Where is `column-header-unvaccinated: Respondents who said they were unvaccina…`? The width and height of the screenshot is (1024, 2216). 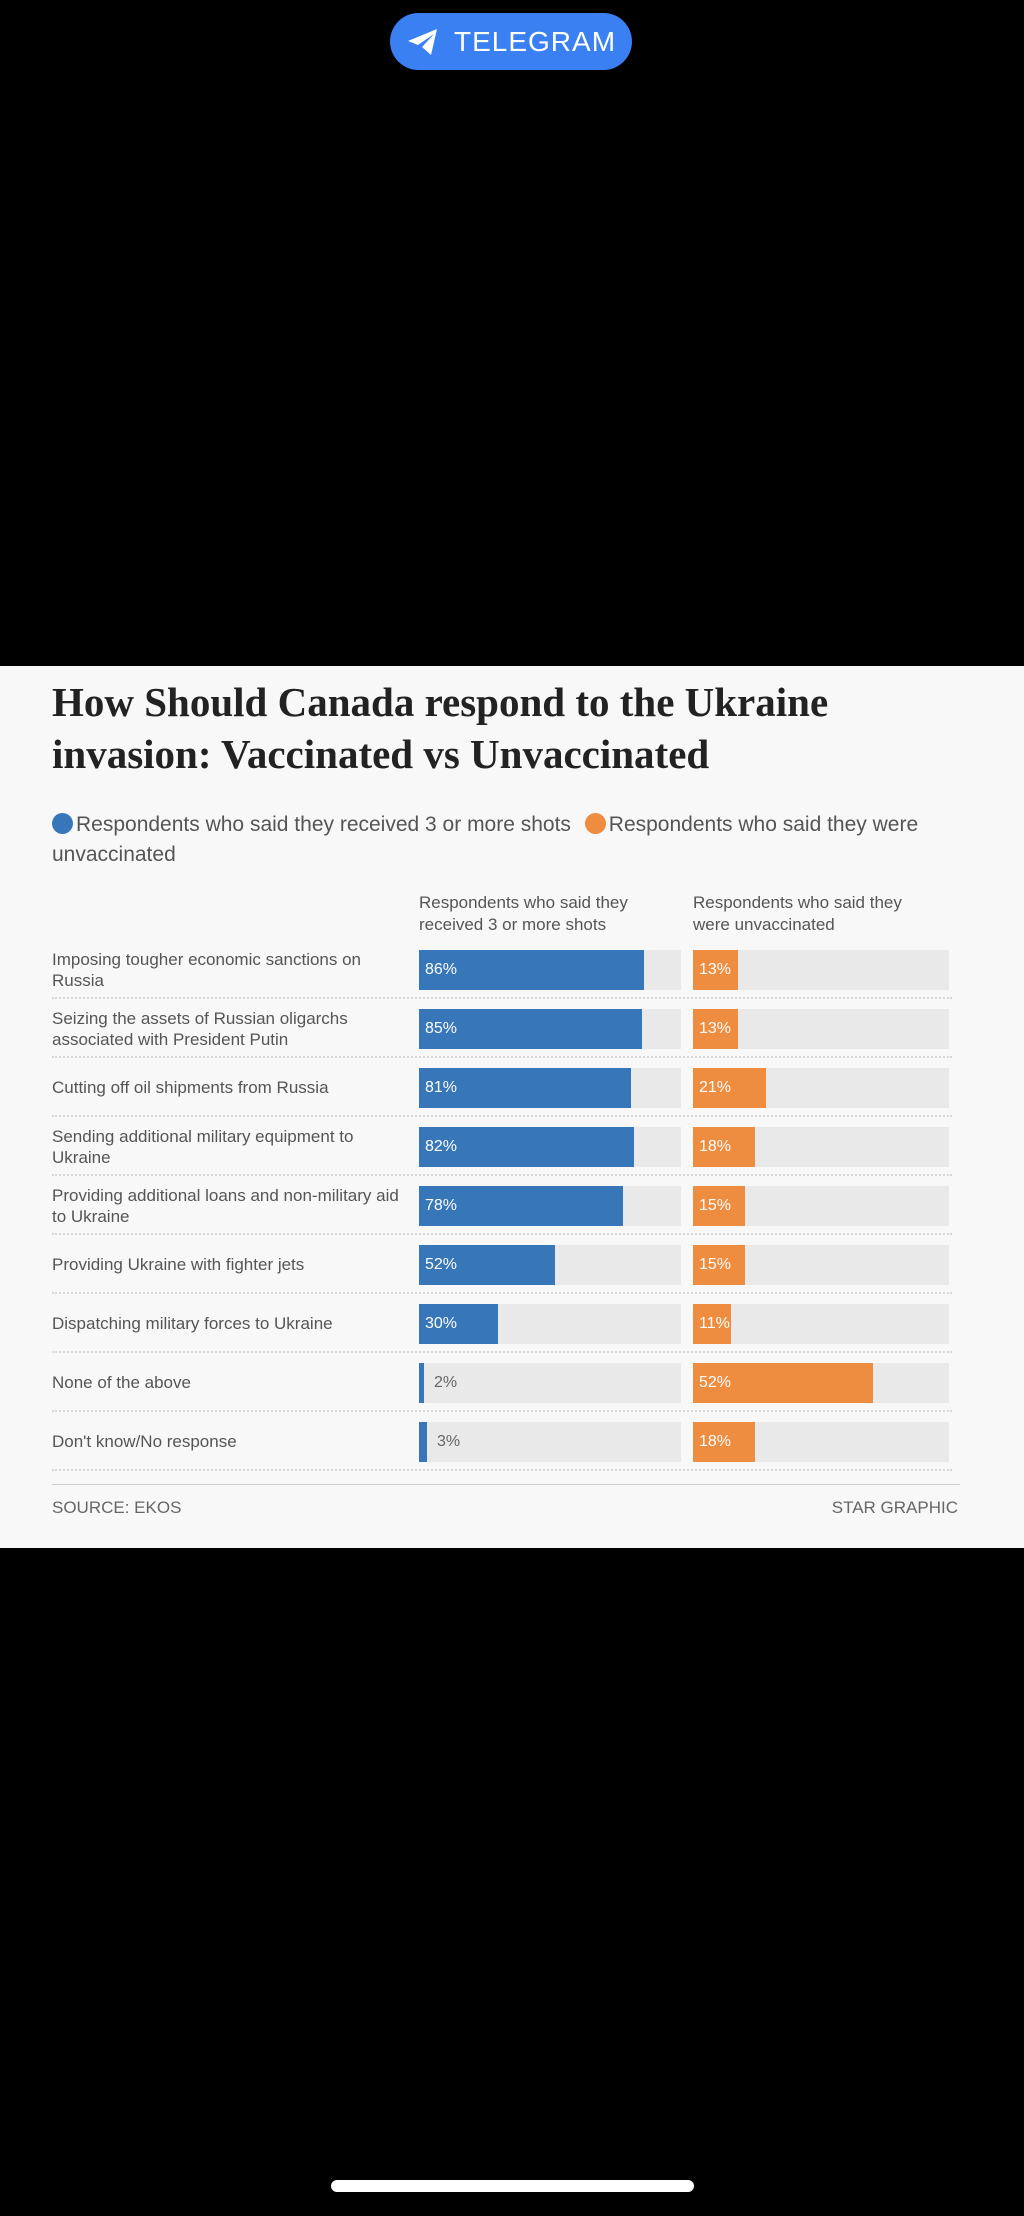 column-header-unvaccinated: Respondents who said they were unvaccina… is located at coordinates (797, 913).